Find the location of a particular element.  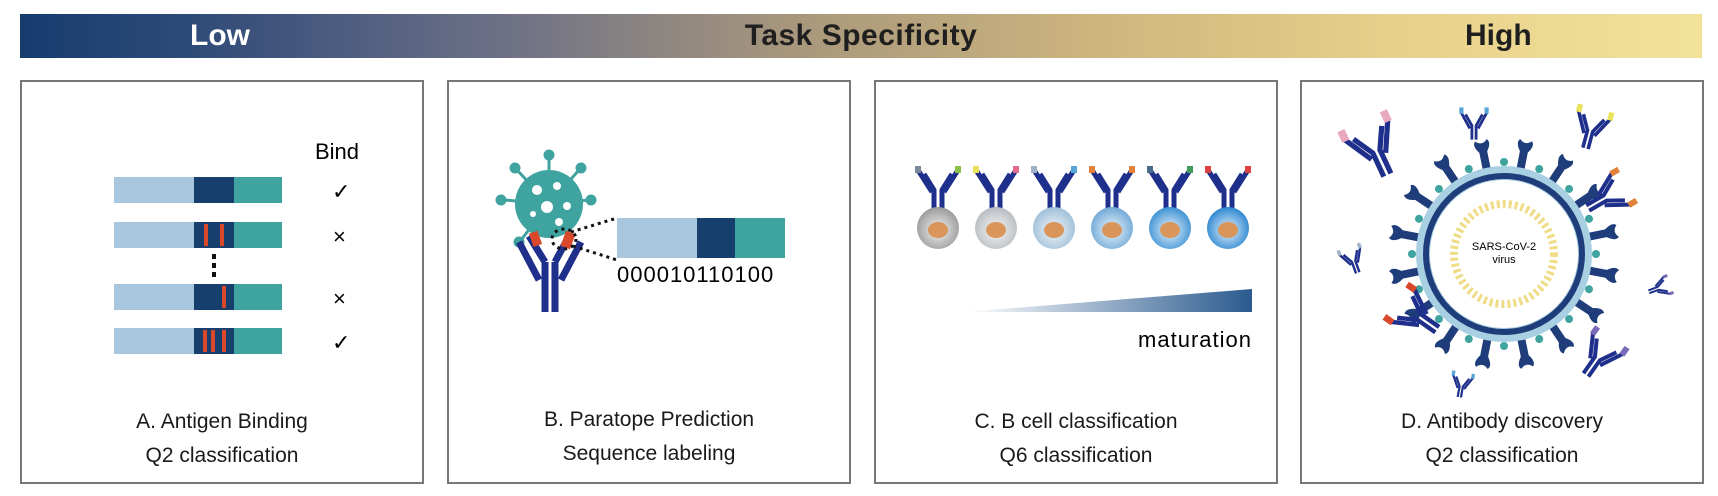

virus-sublabel: virus is located at coordinates (1504, 260).